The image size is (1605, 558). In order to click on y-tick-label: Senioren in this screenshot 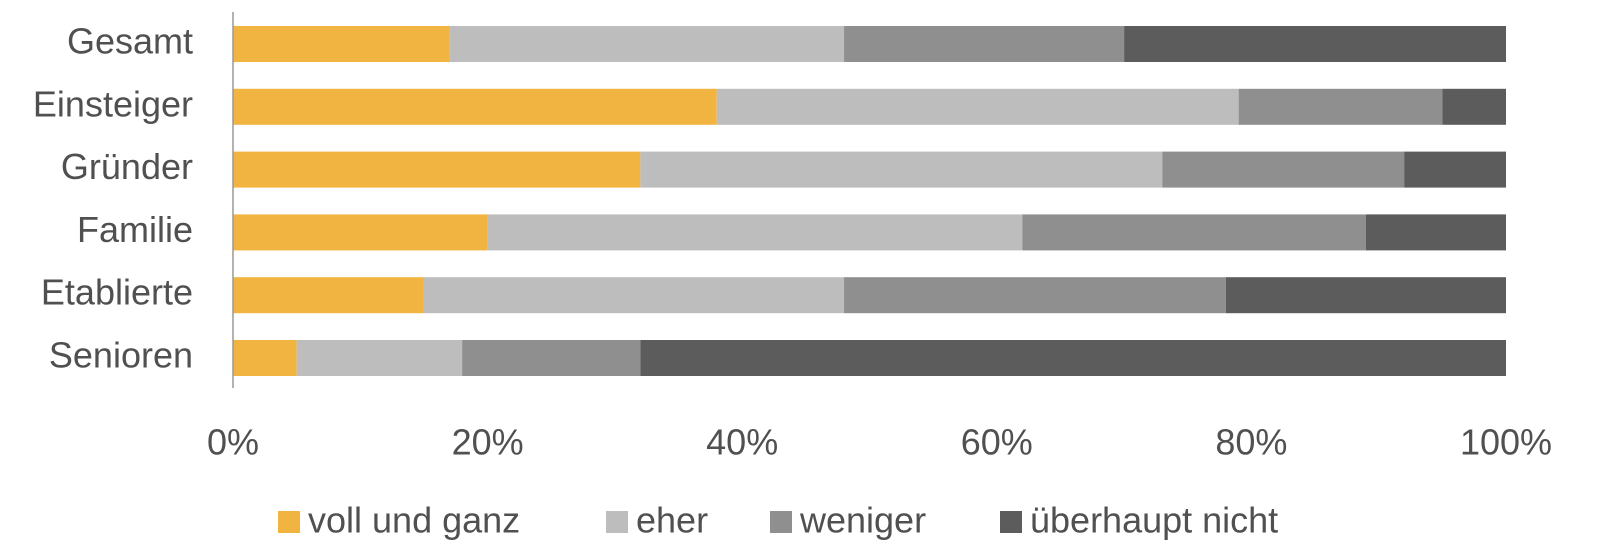, I will do `click(121, 355)`.